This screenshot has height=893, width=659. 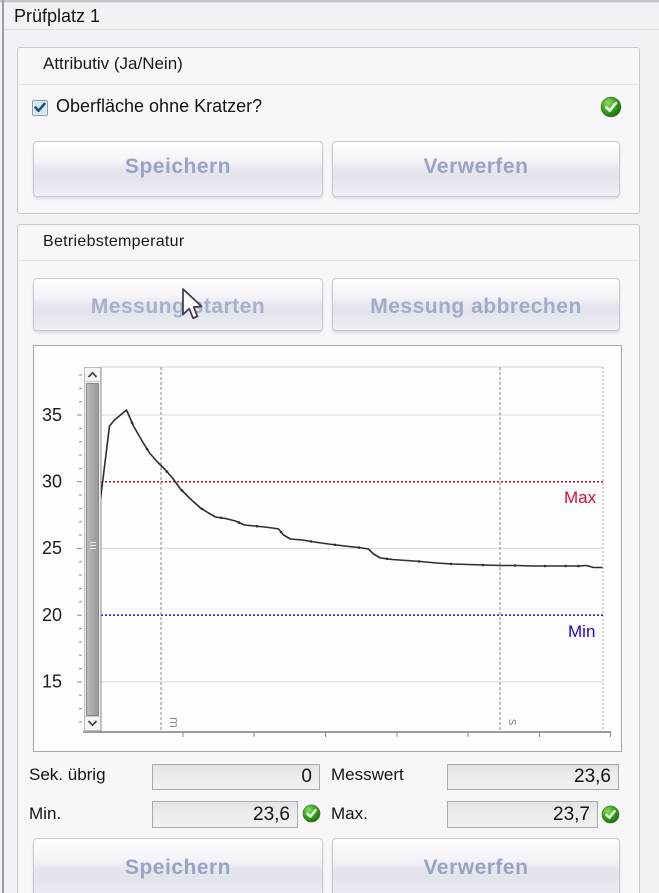 I want to click on svg-text: Max, so click(x=580, y=497).